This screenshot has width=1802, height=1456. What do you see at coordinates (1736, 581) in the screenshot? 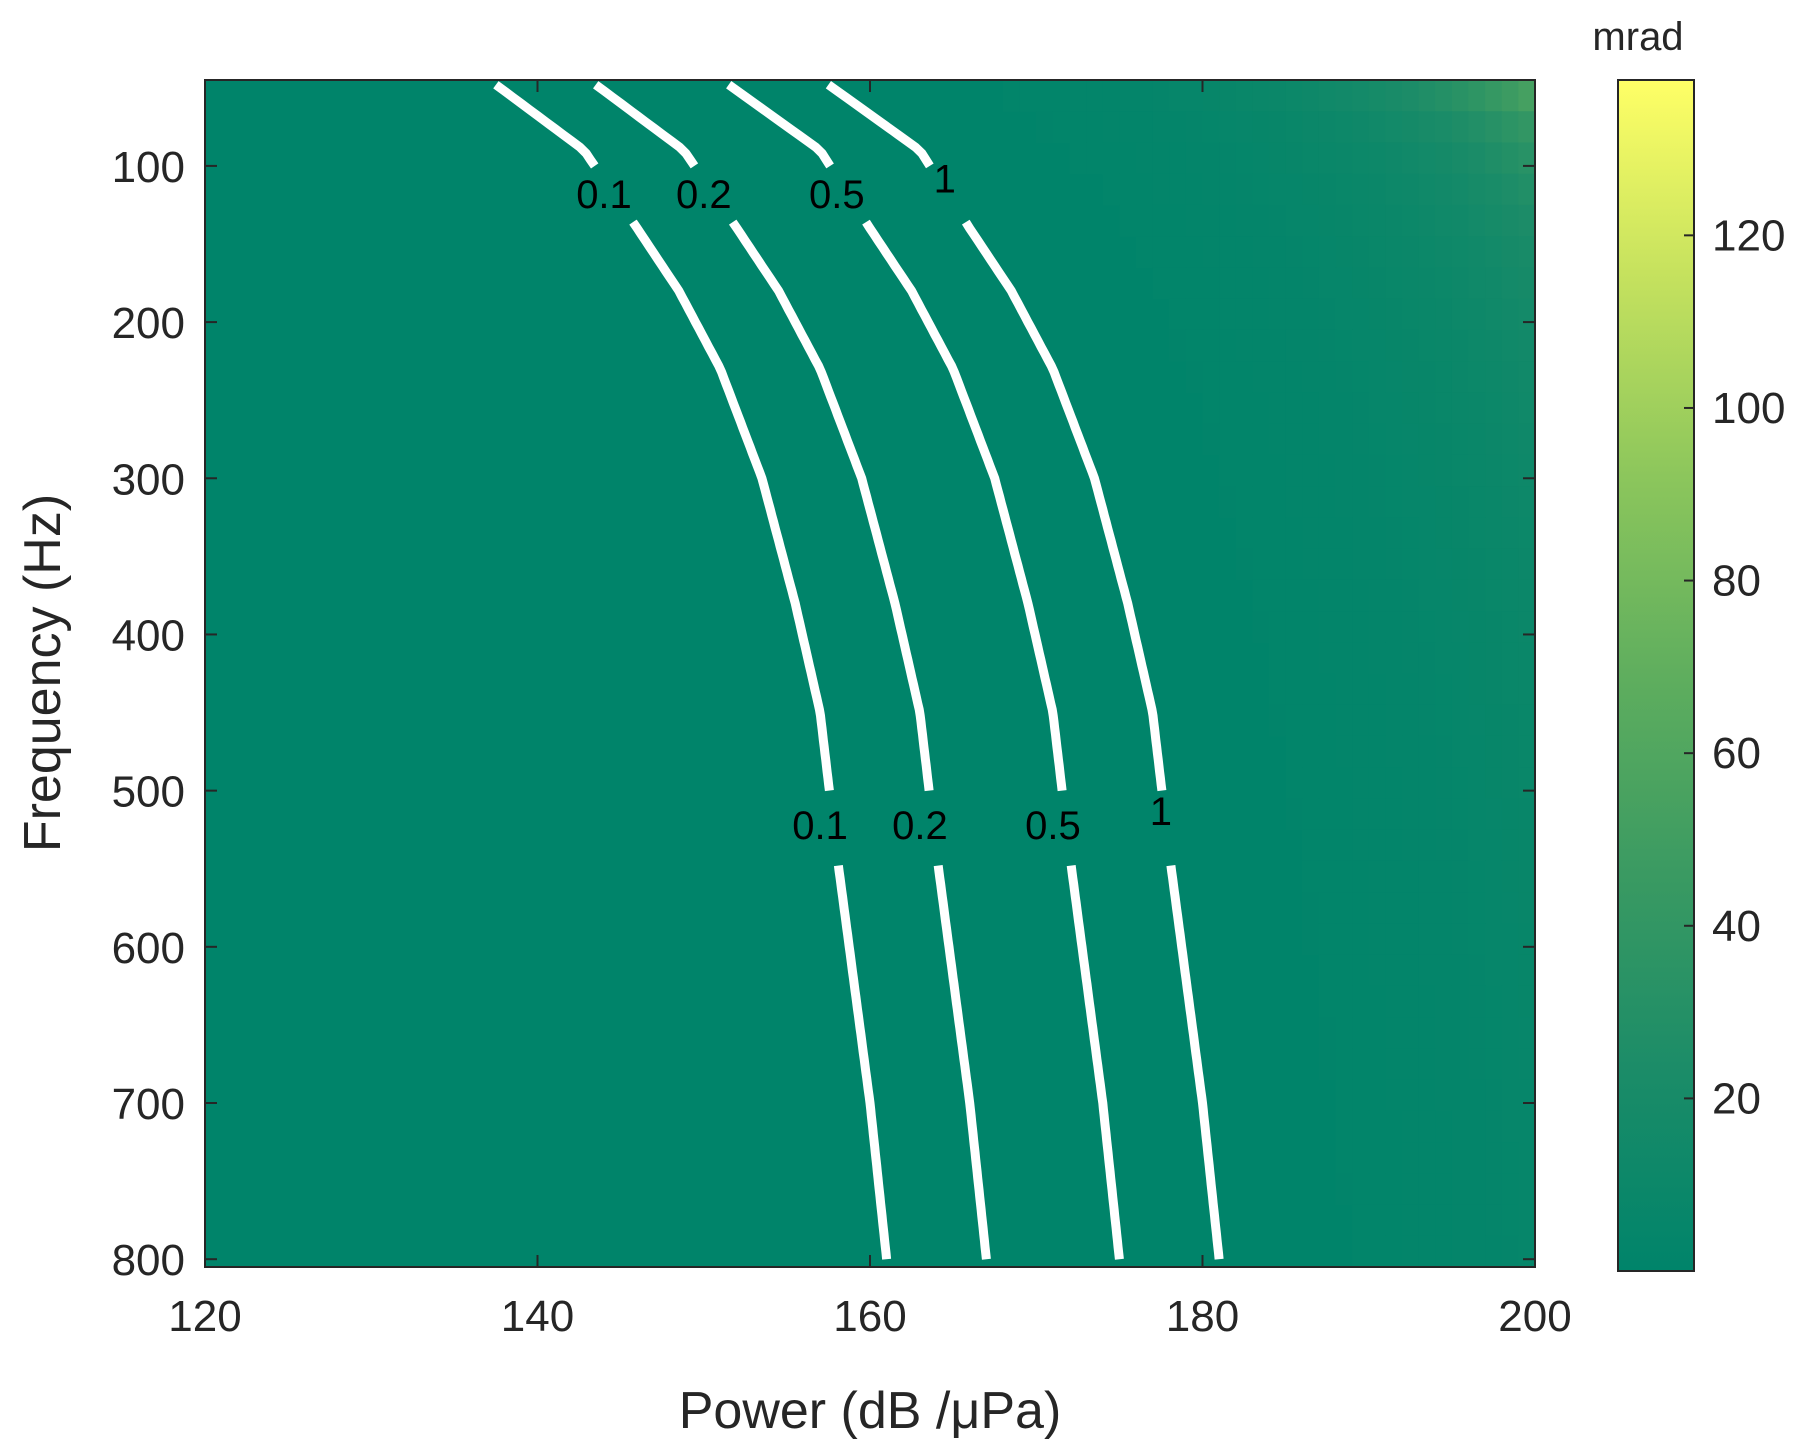
I see `colorbar-tick-label: 80` at bounding box center [1736, 581].